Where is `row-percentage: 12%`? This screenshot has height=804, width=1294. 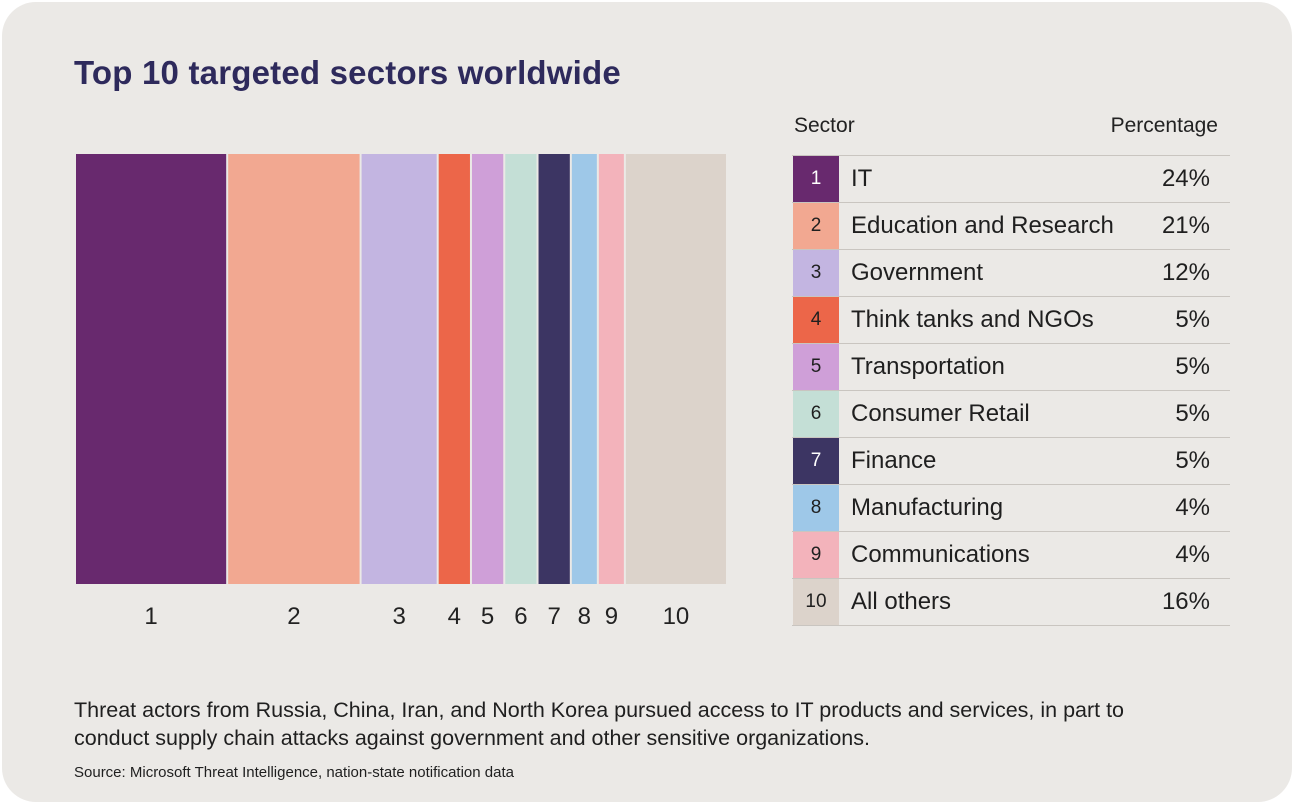 row-percentage: 12% is located at coordinates (1185, 272).